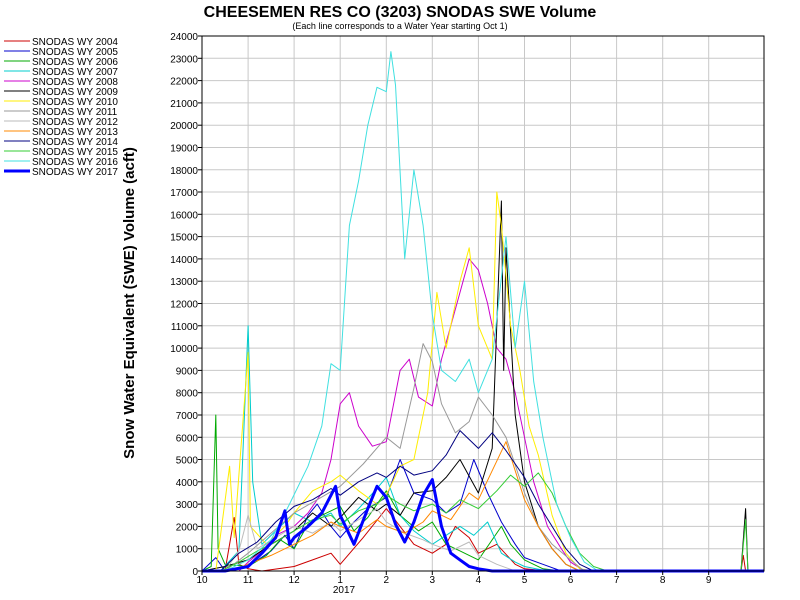  I want to click on x-tick-label: 3, so click(433, 580).